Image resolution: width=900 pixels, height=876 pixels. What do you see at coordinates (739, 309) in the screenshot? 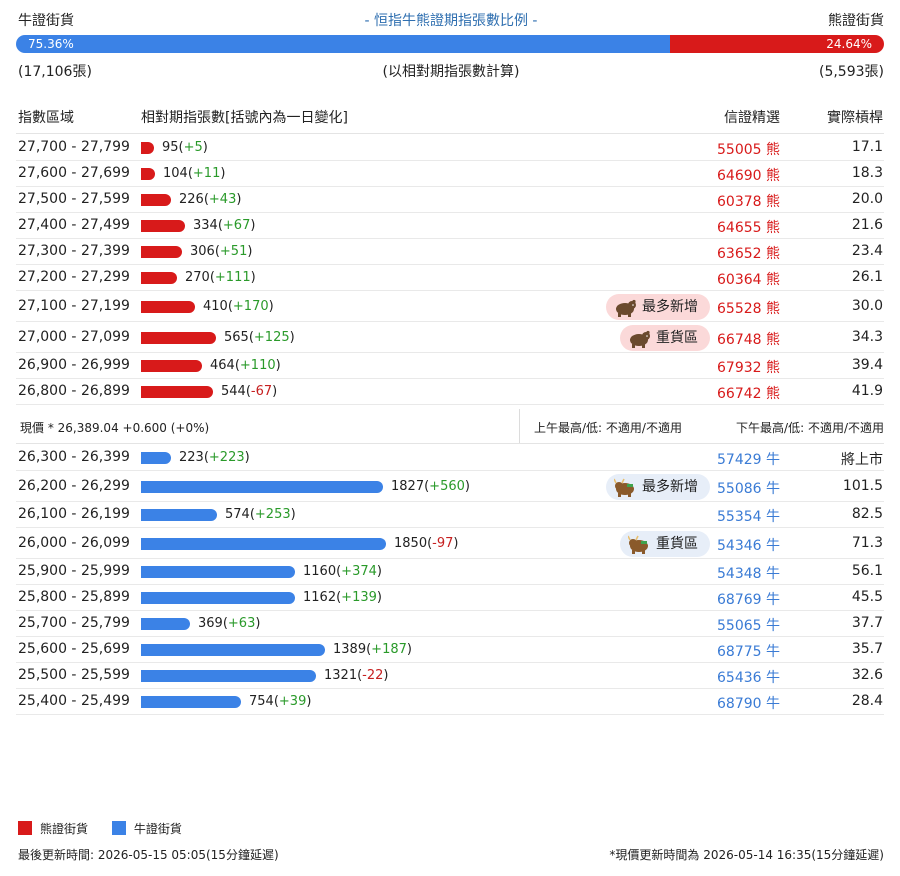
I see `warrant-code: 65528` at bounding box center [739, 309].